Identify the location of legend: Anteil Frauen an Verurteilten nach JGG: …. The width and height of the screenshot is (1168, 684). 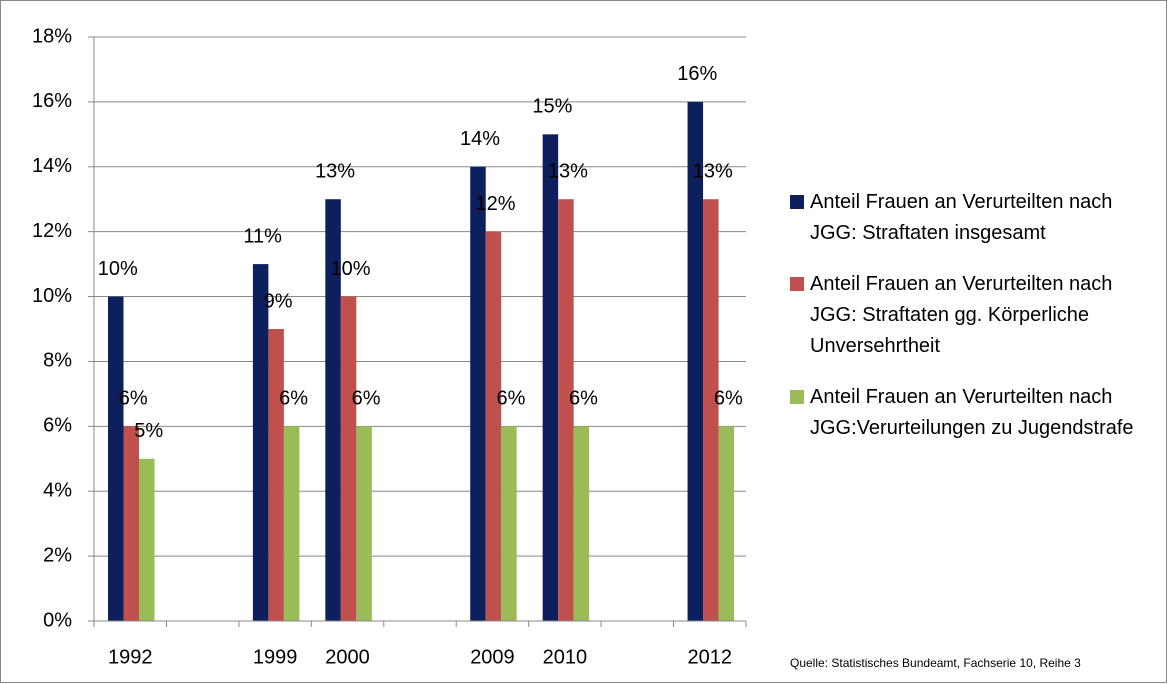
(970, 325).